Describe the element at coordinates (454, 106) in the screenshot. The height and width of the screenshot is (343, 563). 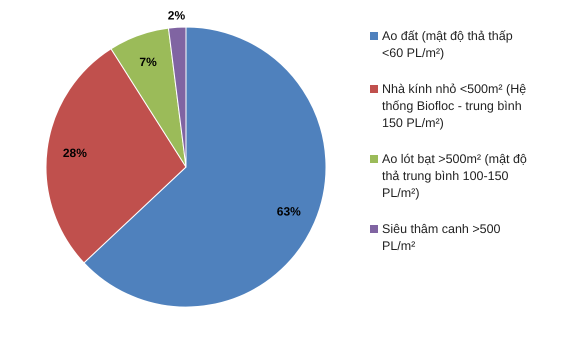
I see `legend-label: Nhà kính nhỏ <500m² (Hệ thống Biofloc - trung bình 150 PL/m²)` at that location.